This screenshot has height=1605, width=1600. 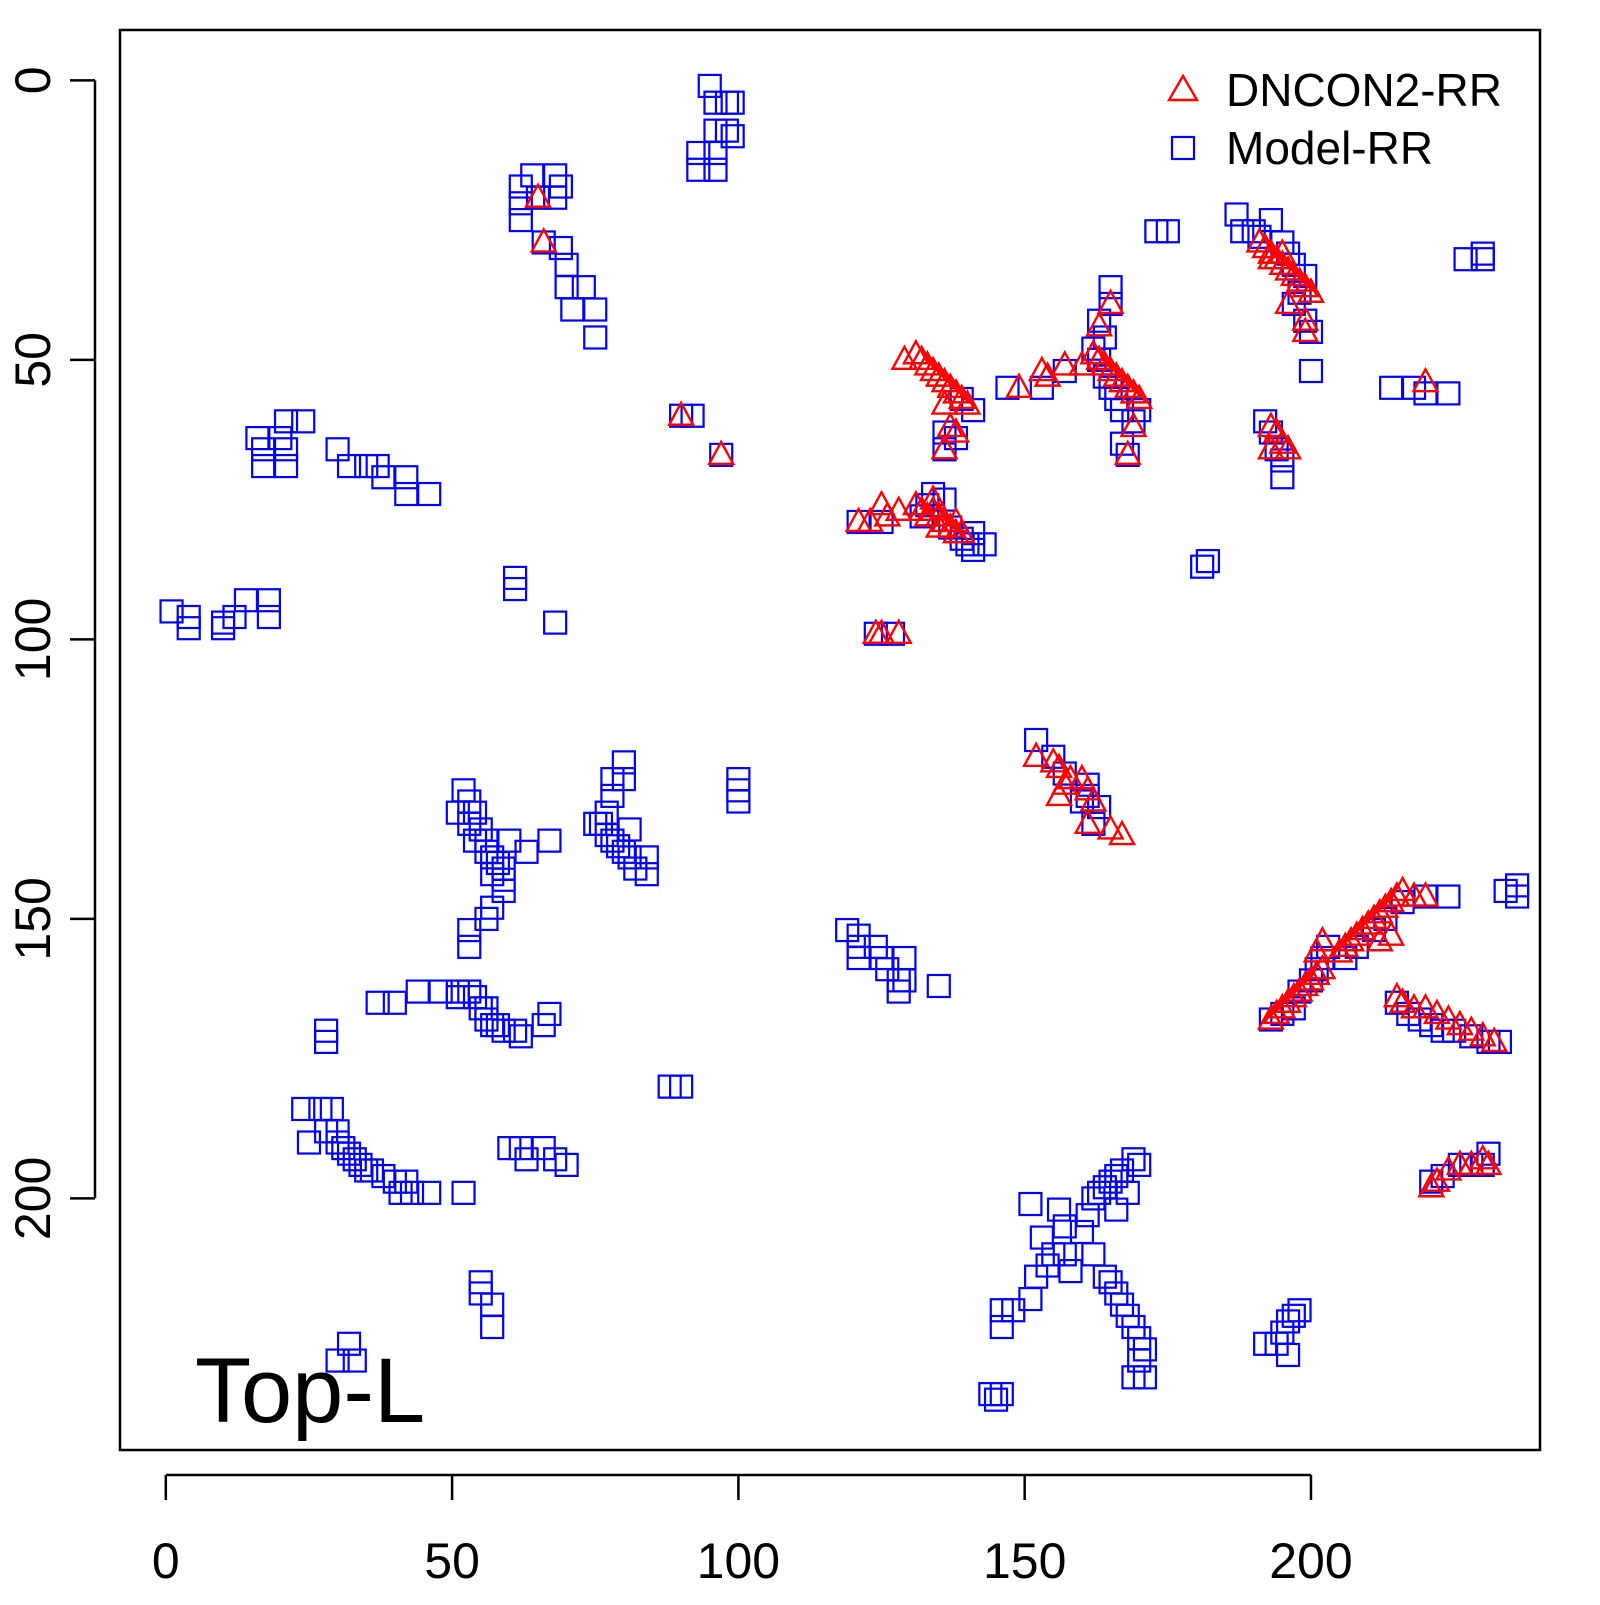 What do you see at coordinates (452, 1561) in the screenshot?
I see `x-tick-label: 50` at bounding box center [452, 1561].